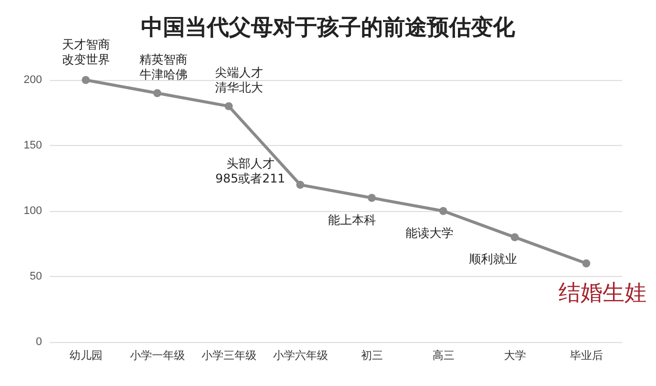  What do you see at coordinates (300, 355) in the screenshot?
I see `x-tick-label: 小学六年级` at bounding box center [300, 355].